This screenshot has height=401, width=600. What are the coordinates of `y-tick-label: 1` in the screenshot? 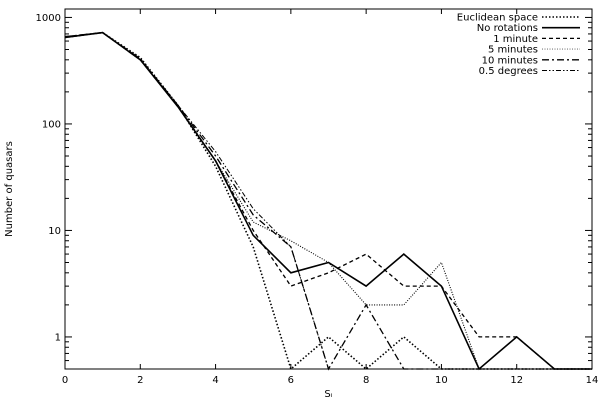 It's located at (58, 337).